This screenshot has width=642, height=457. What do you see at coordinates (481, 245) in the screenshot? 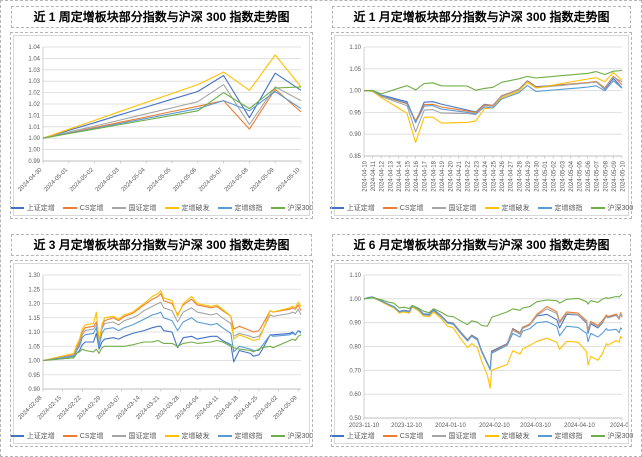
I see `chart-title-halfyear: 近 6 月定增板块部分指数与沪深 300 指数走势图` at bounding box center [481, 245].